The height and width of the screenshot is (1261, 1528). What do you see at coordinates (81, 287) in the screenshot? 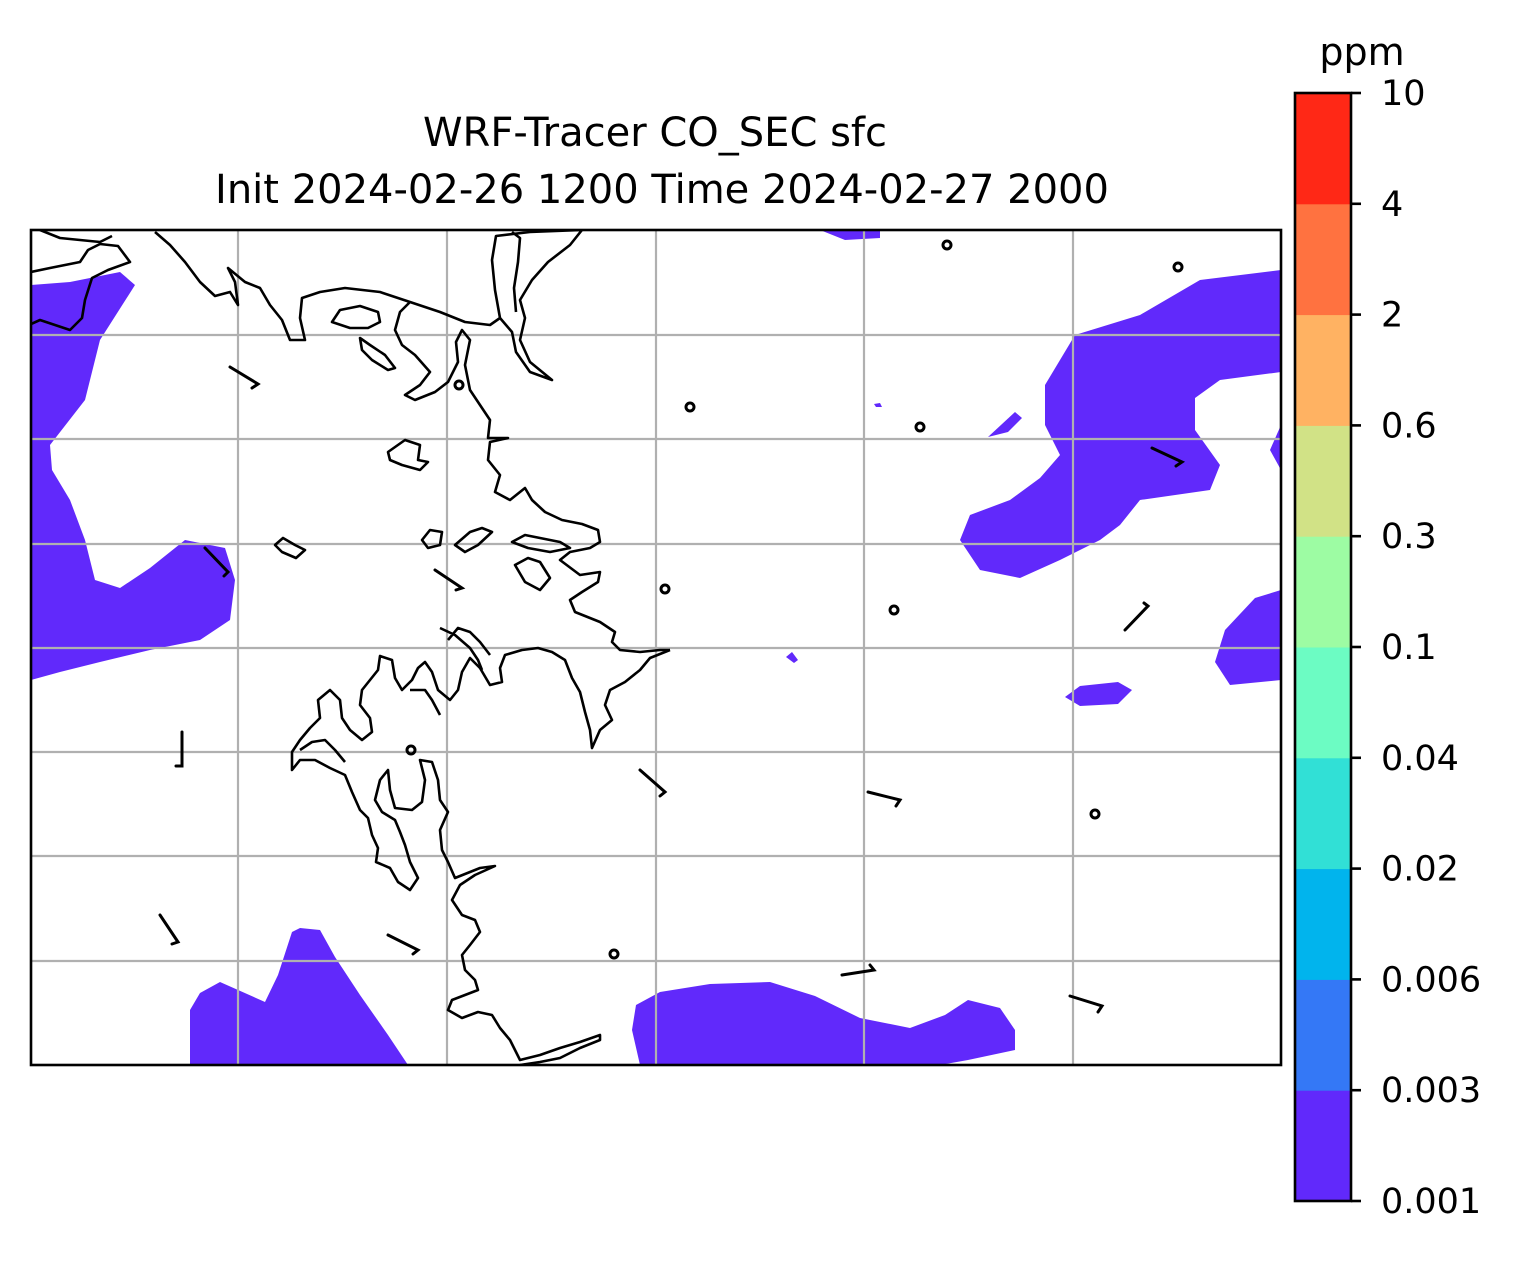
I see `coastline-main` at bounding box center [81, 287].